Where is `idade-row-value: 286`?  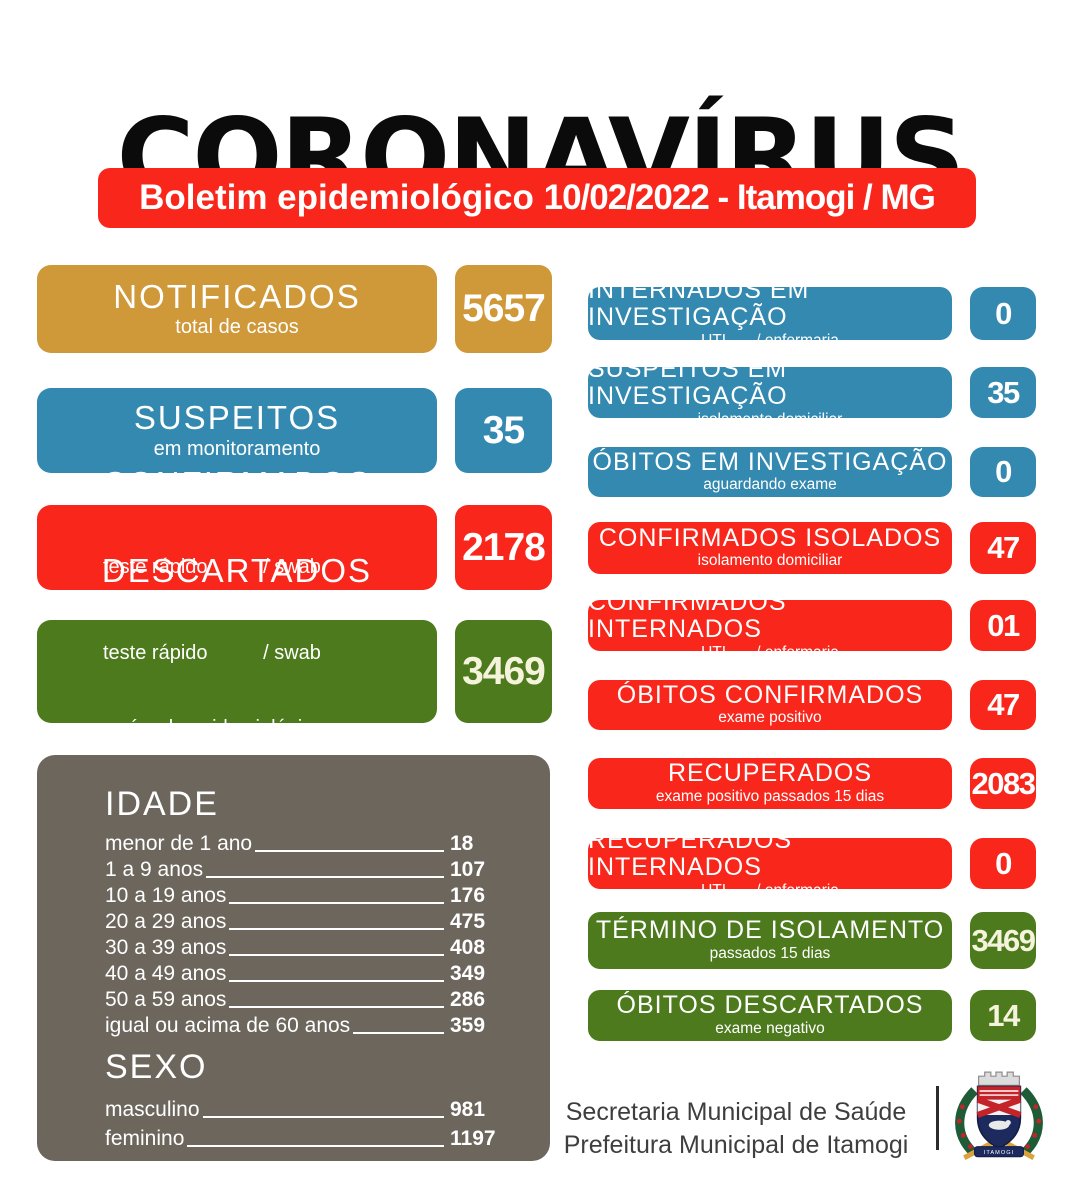
idade-row-value: 286 is located at coordinates (468, 999).